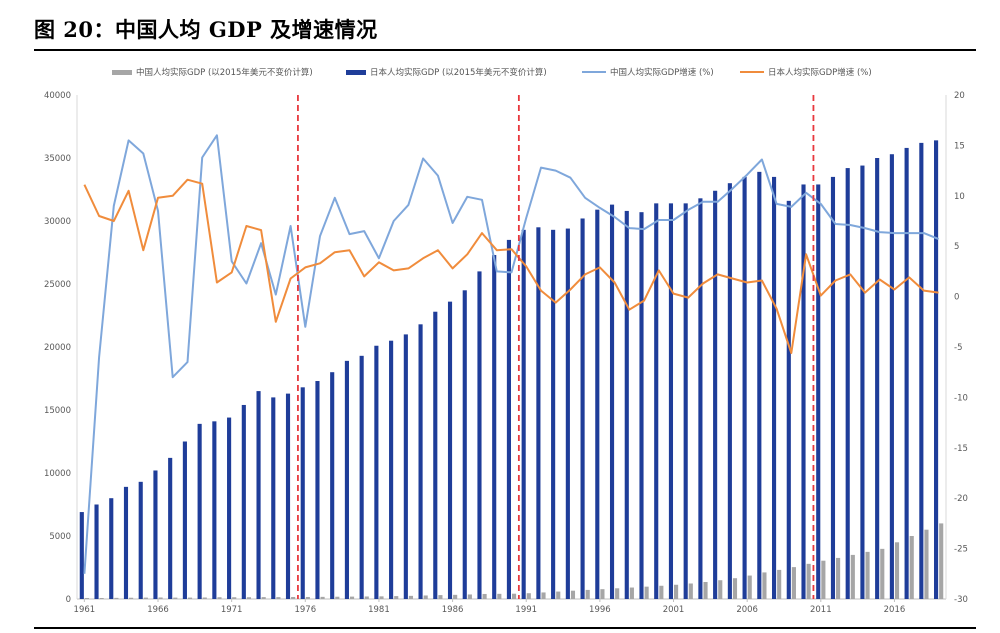 The image size is (1000, 633). Describe the element at coordinates (961, 499) in the screenshot. I see `y-right-tick-label: -20` at that location.